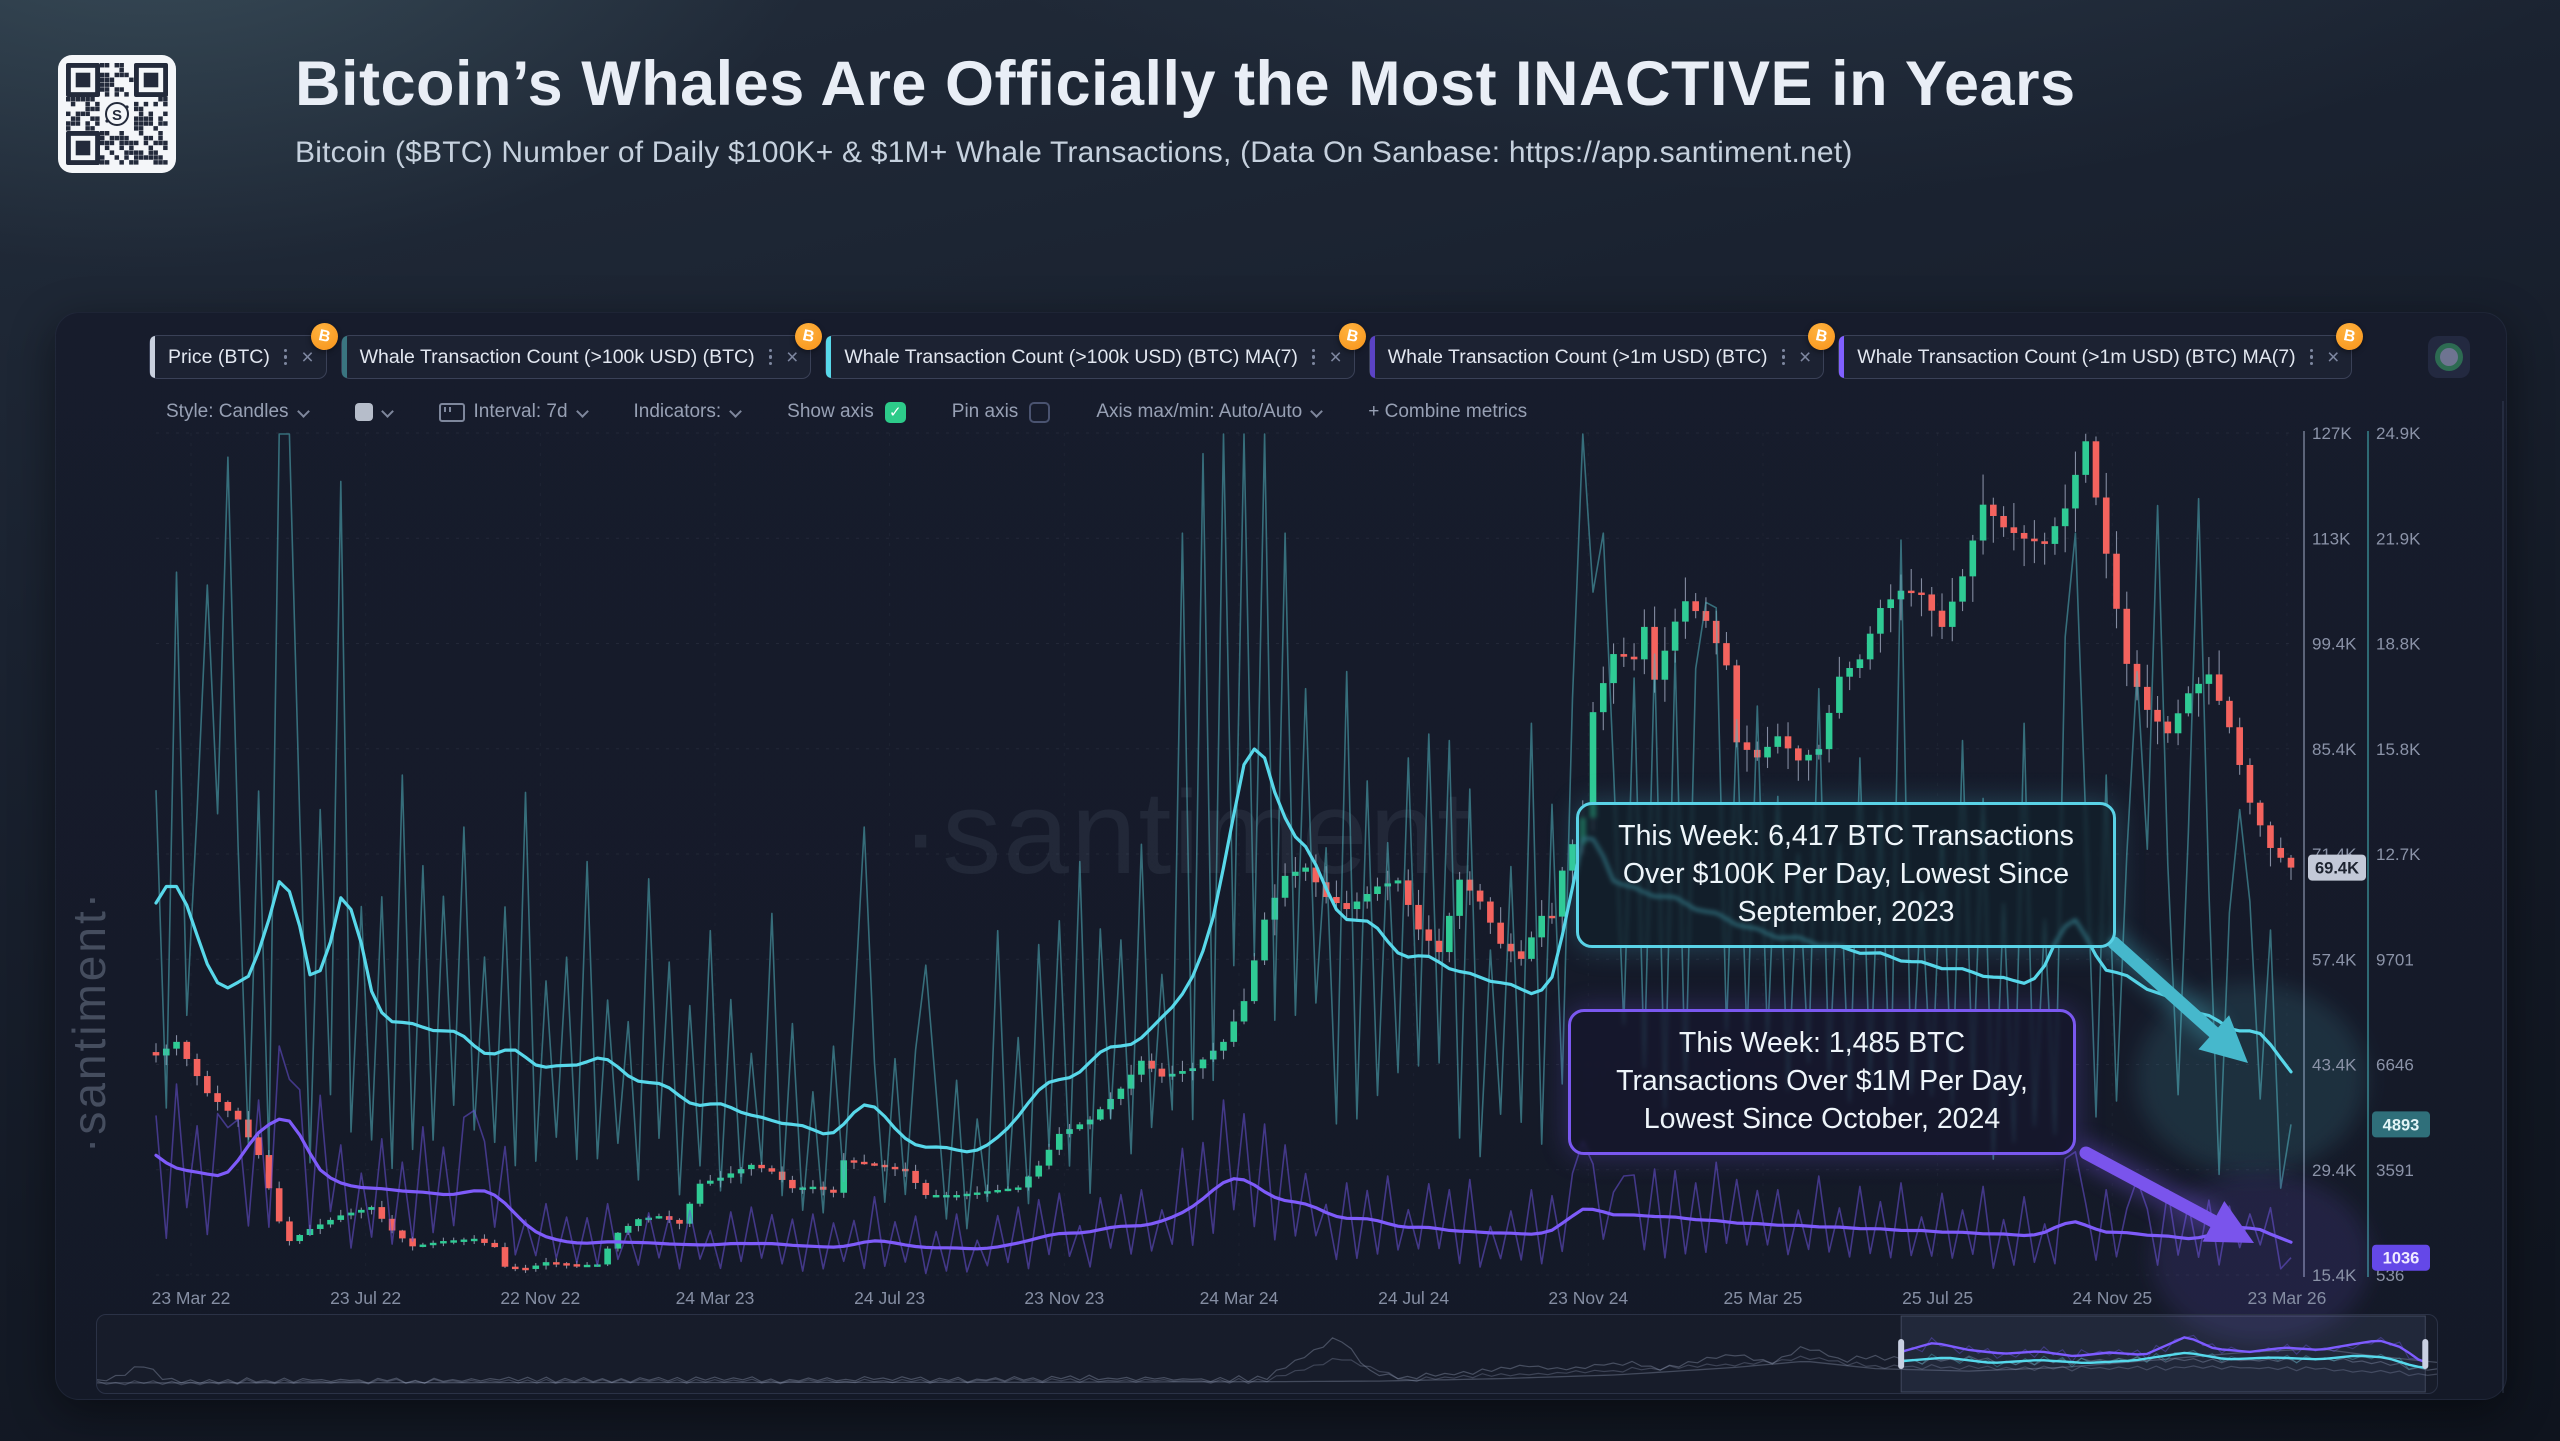 This screenshot has width=2560, height=1441. What do you see at coordinates (895, 412) in the screenshot?
I see `checkbox-checked-icon: ✓` at bounding box center [895, 412].